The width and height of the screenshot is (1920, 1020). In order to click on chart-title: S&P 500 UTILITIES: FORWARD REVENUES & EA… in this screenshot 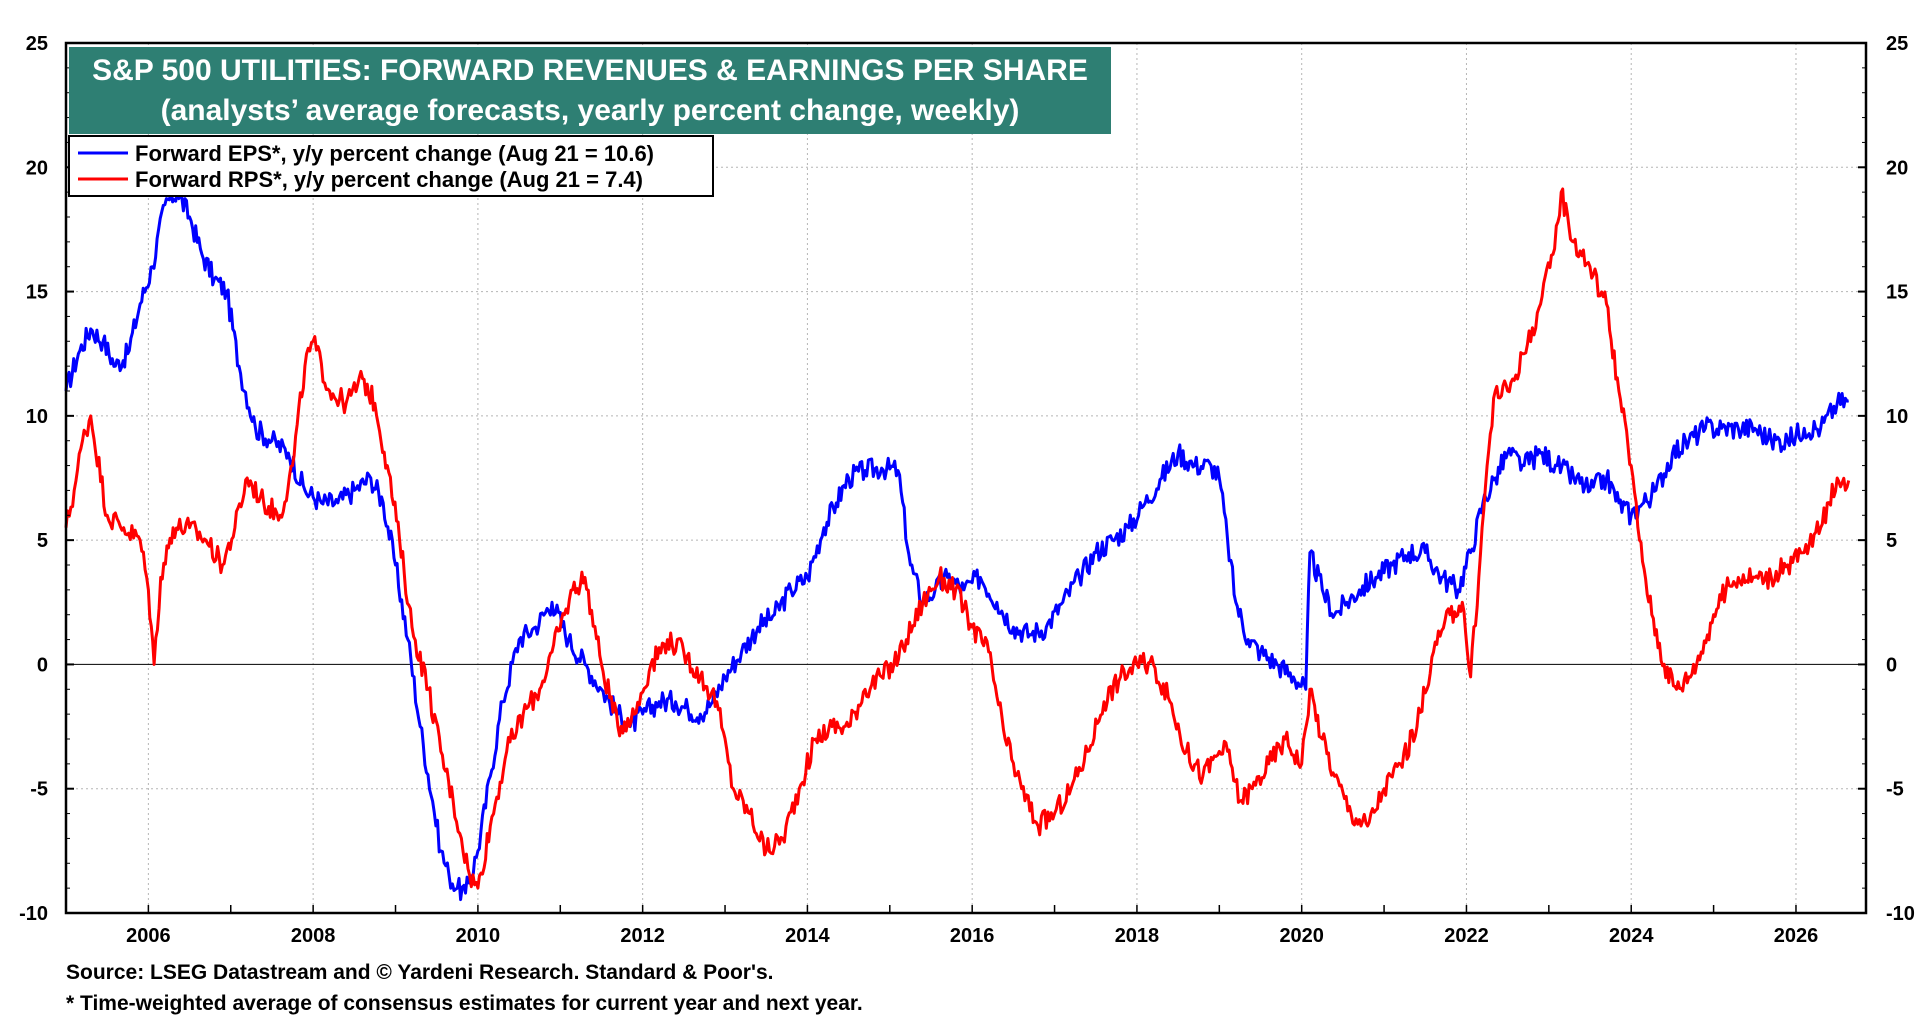, I will do `click(590, 70)`.